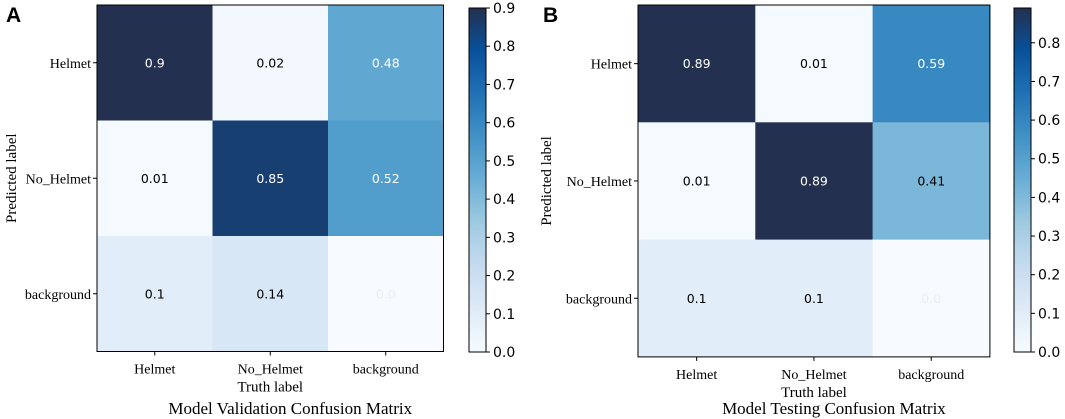 Image resolution: width=1065 pixels, height=419 pixels. I want to click on cell-value-label: 0.85, so click(270, 178).